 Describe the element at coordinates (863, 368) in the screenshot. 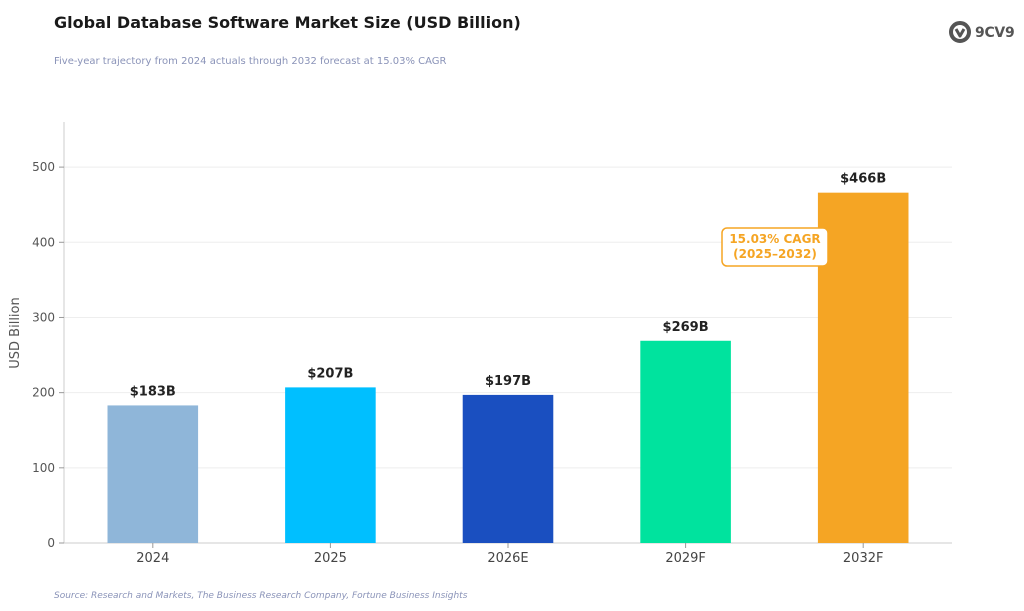

I see `bar-2032F` at that location.